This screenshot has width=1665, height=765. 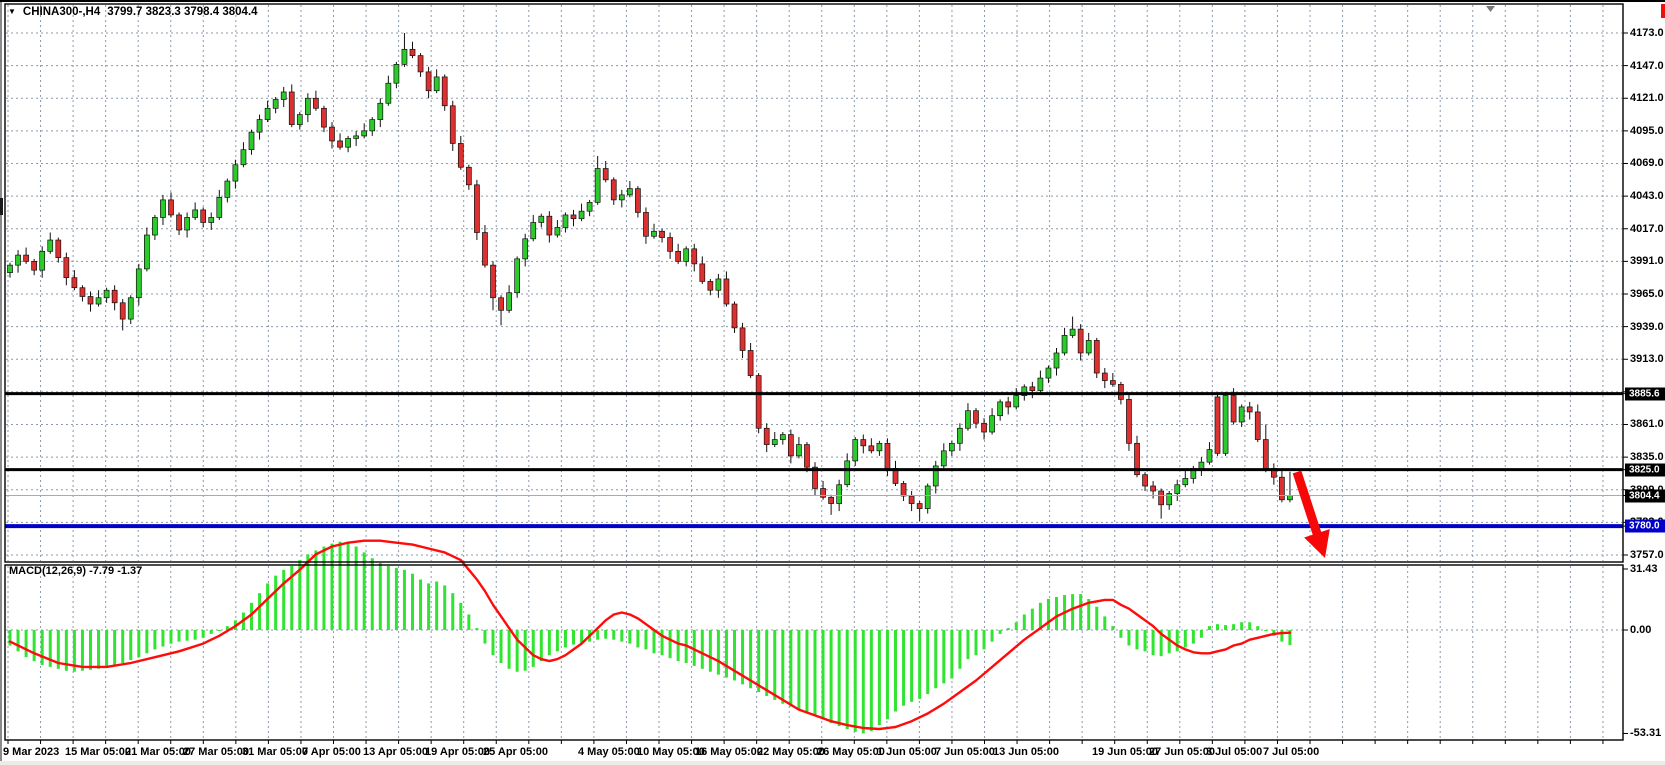 What do you see at coordinates (1026, 752) in the screenshot?
I see `date-label: 13 Jun 05:00` at bounding box center [1026, 752].